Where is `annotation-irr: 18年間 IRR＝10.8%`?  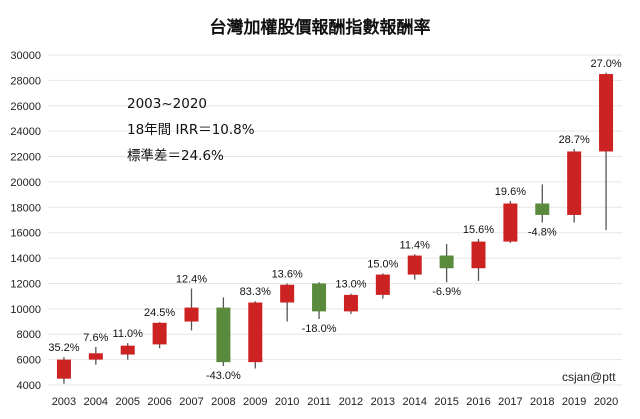 annotation-irr: 18年間 IRR＝10.8% is located at coordinates (191, 130).